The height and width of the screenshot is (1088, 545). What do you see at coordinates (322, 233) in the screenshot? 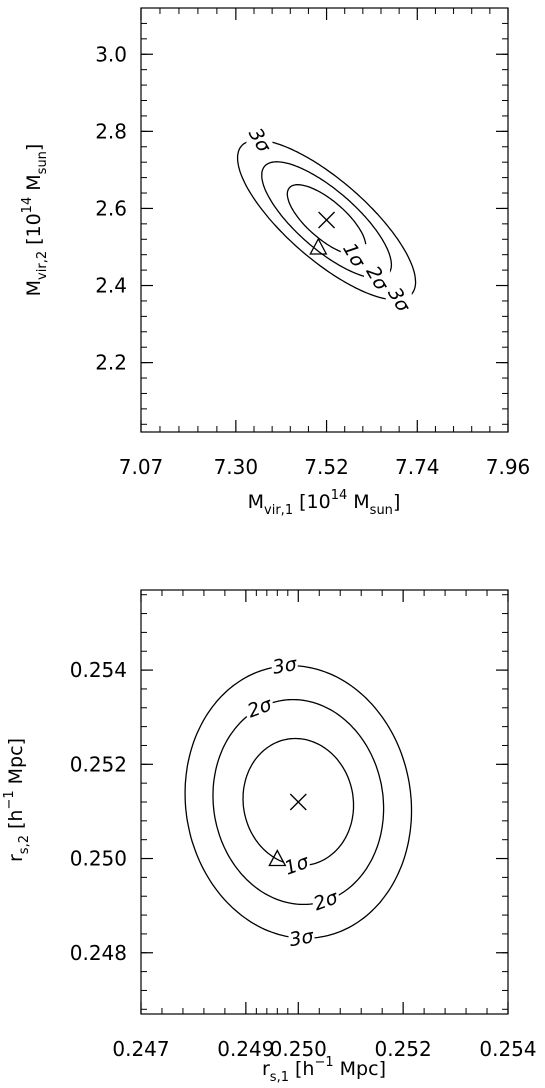
I see `markers-mvir` at bounding box center [322, 233].